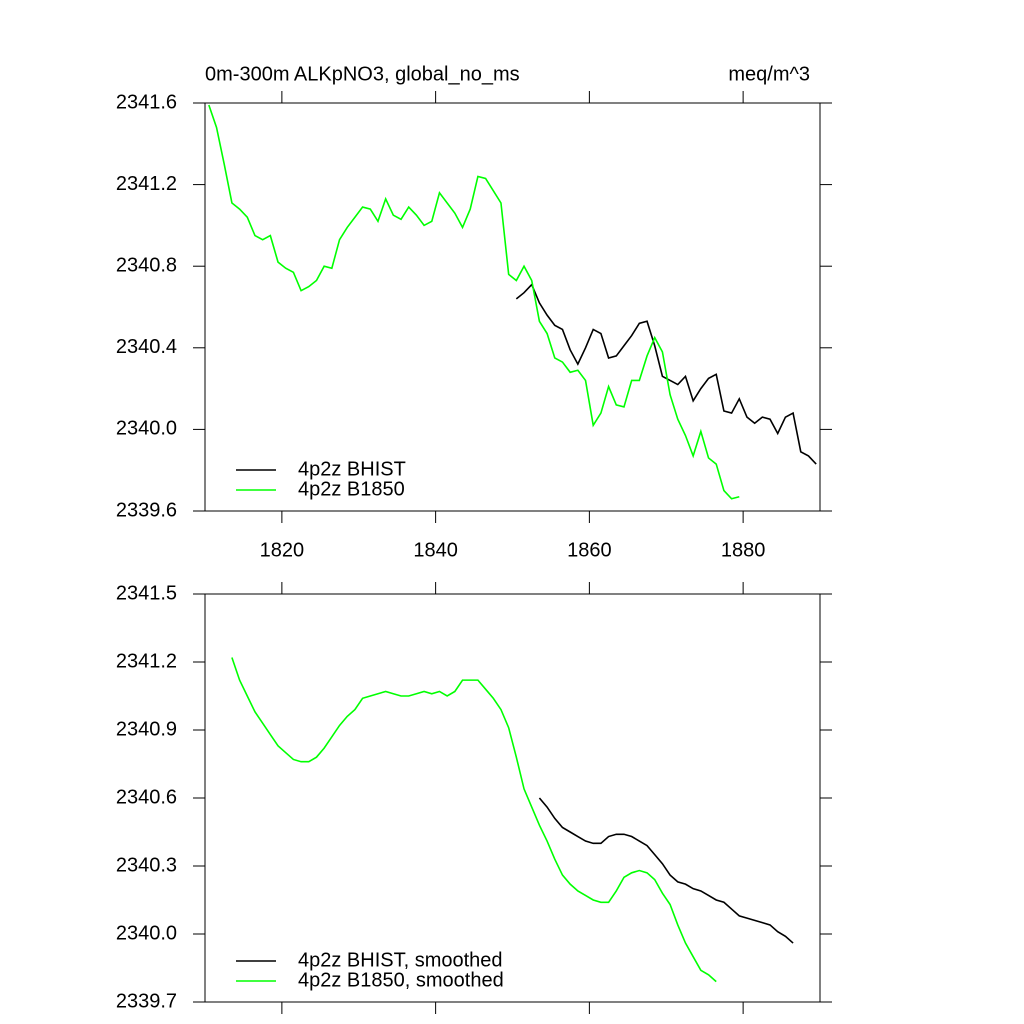 This screenshot has height=1024, width=1024. What do you see at coordinates (146, 510) in the screenshot?
I see `y-tick-label: 2339.6` at bounding box center [146, 510].